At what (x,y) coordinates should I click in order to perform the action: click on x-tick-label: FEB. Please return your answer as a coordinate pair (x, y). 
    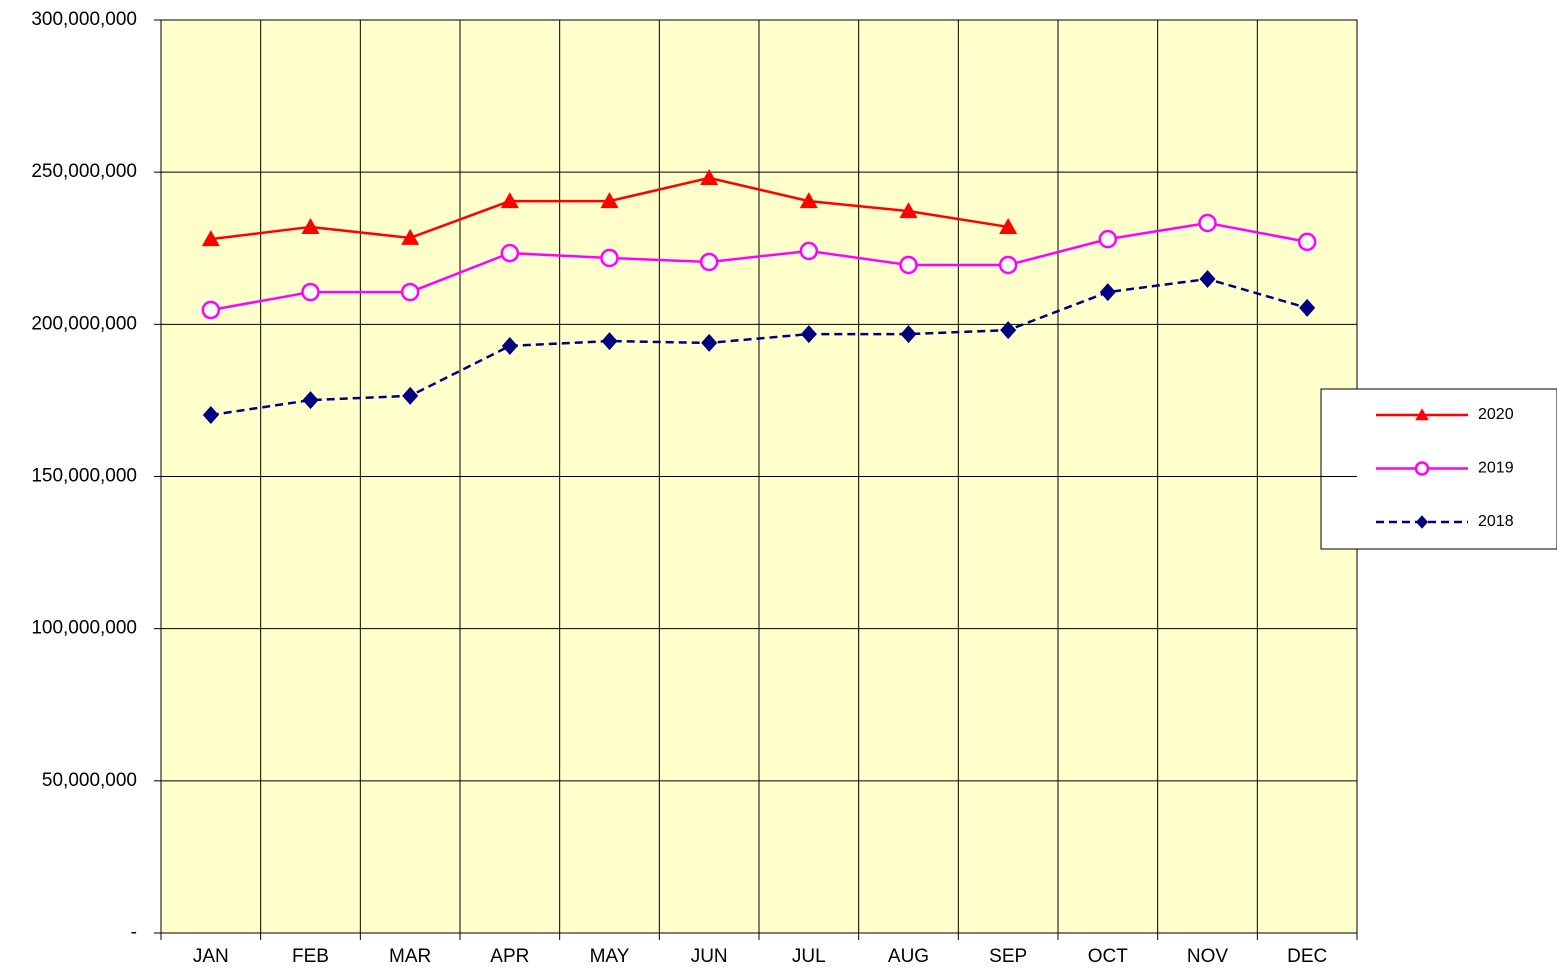
    Looking at the image, I should click on (310, 956).